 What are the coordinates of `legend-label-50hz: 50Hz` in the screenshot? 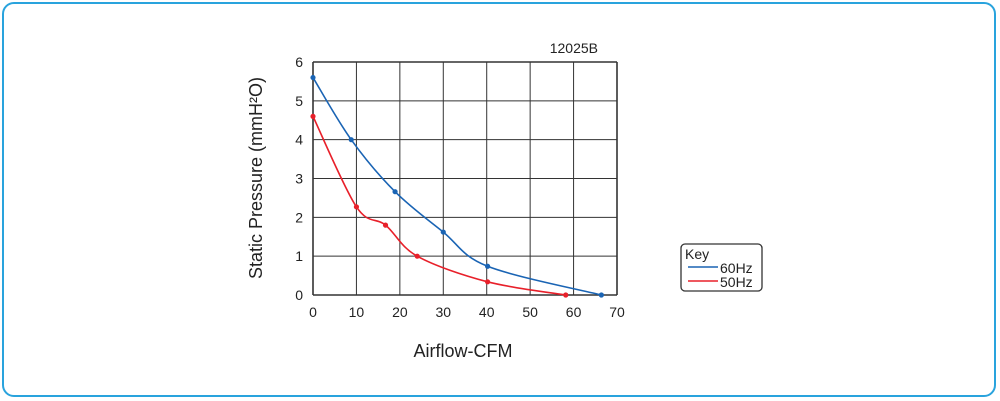 It's located at (736, 282).